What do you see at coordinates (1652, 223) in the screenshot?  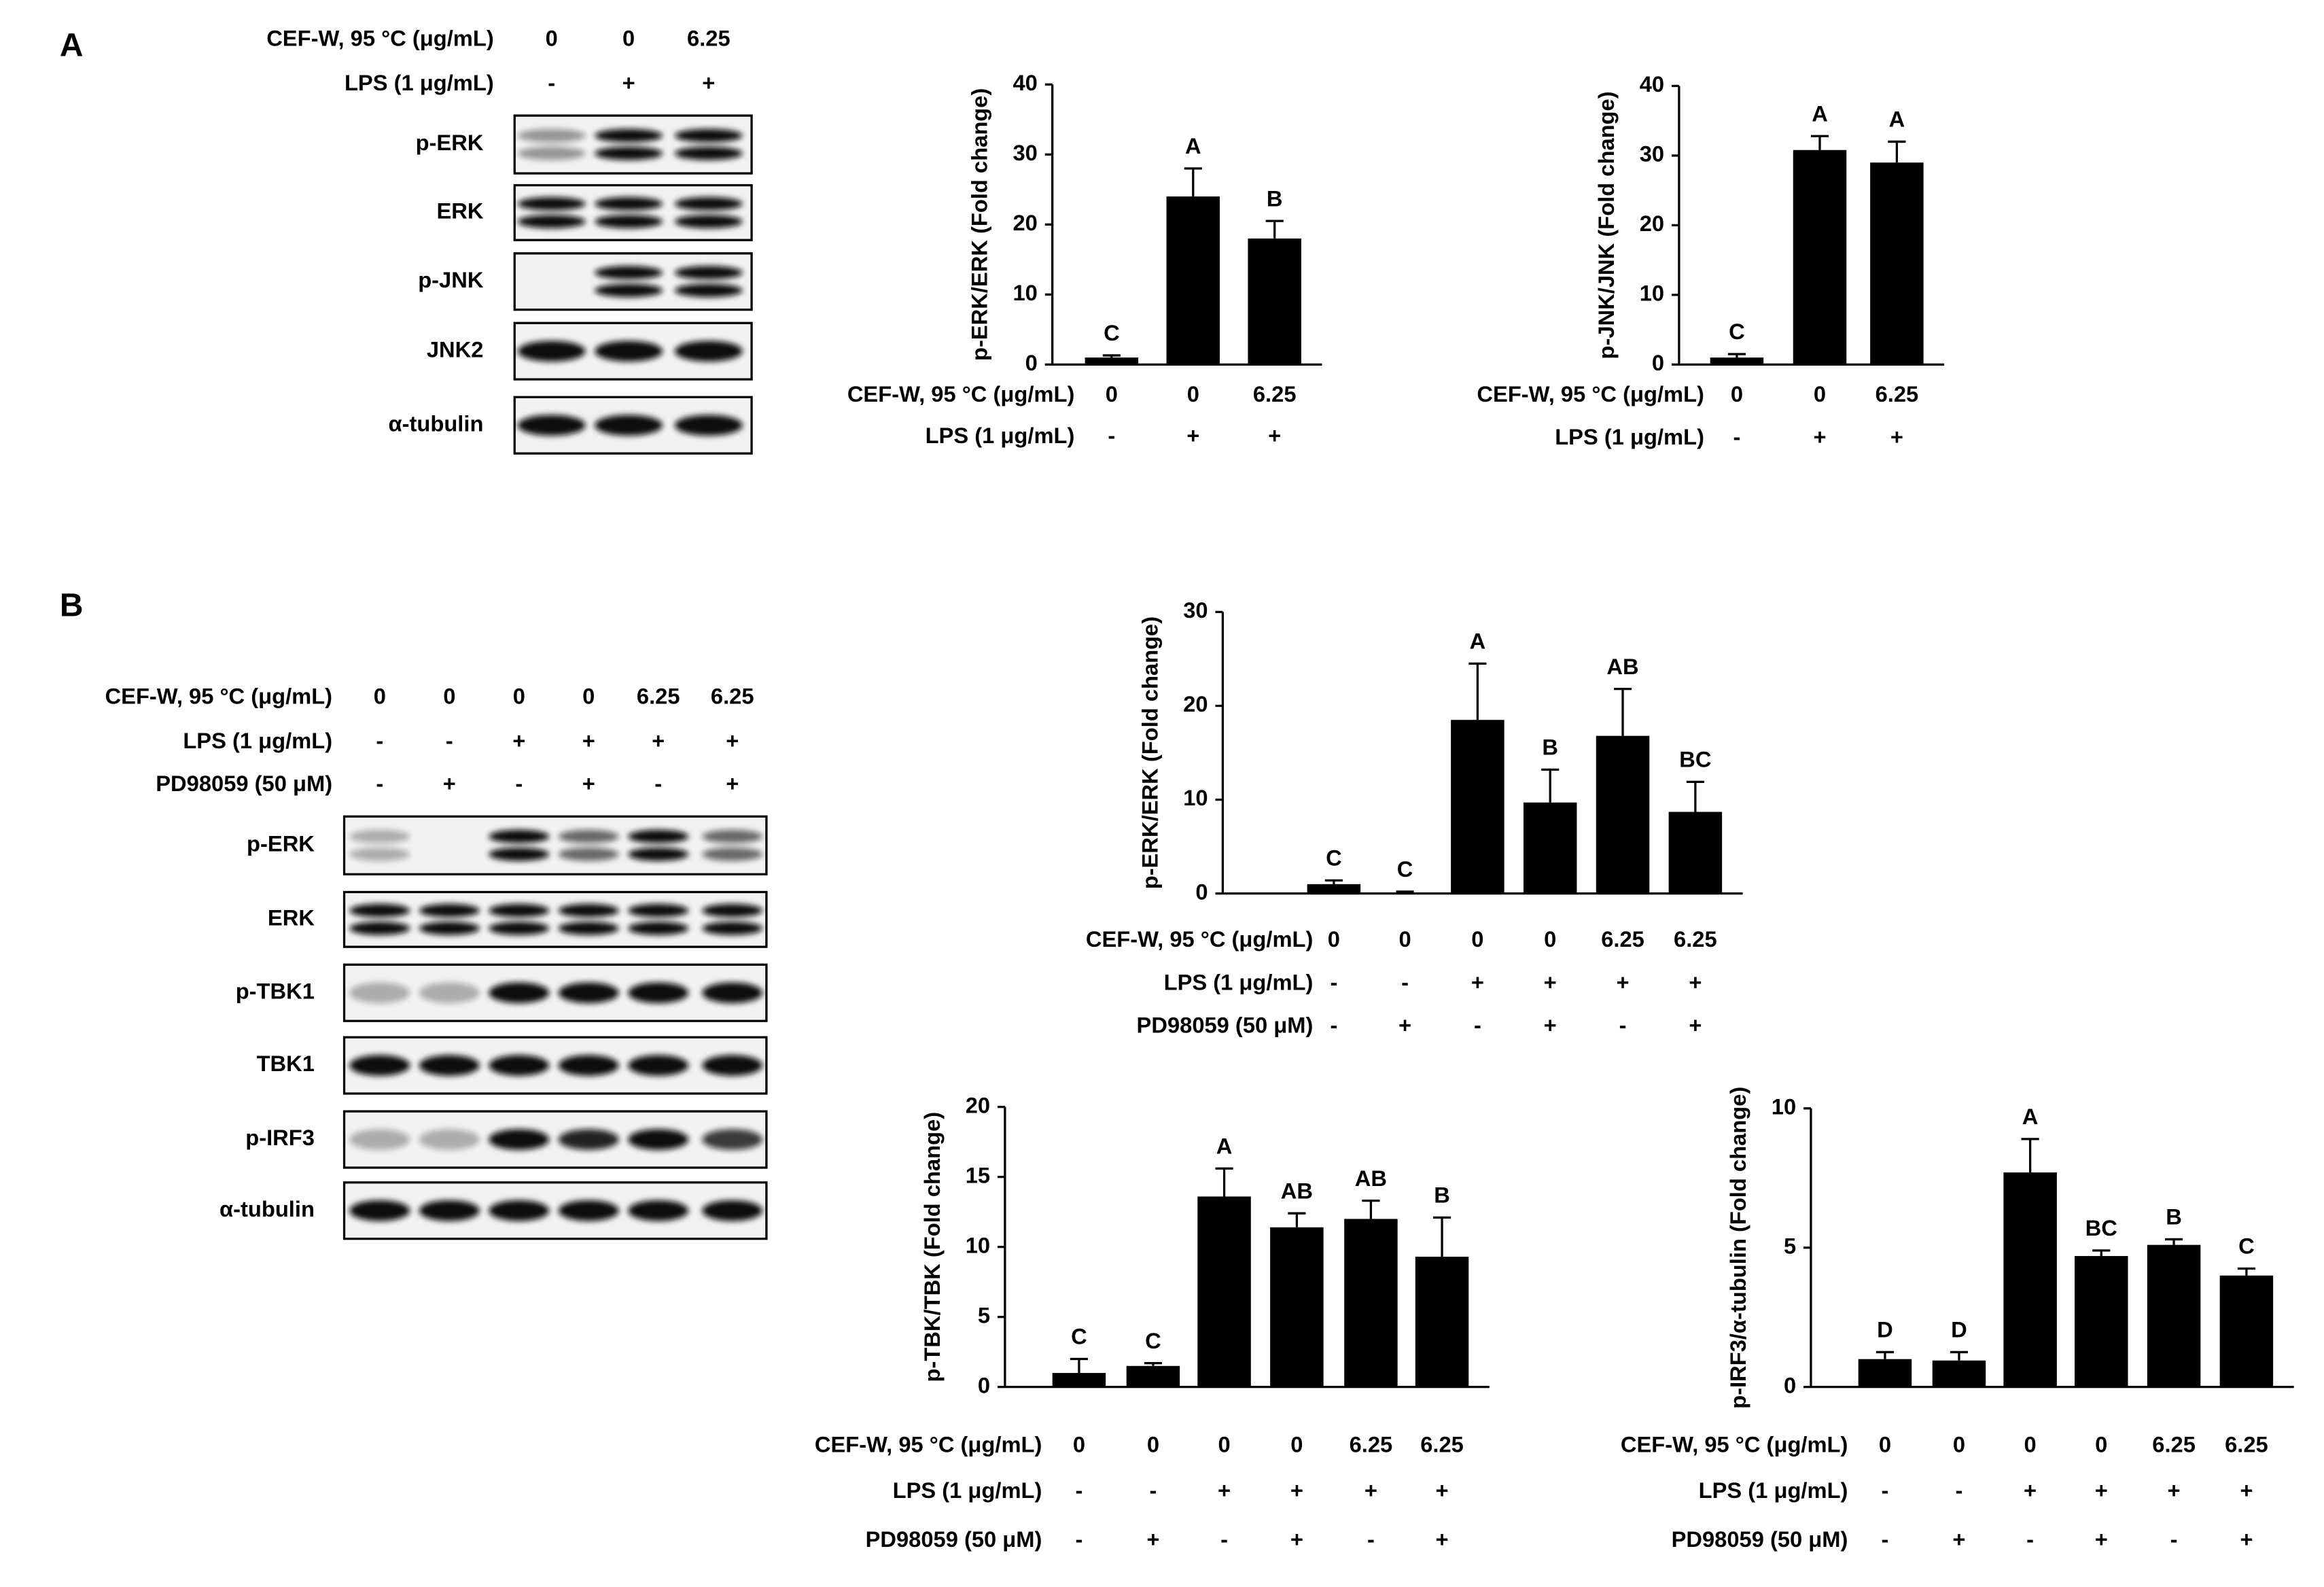 I see `y-tick-label: 20` at bounding box center [1652, 223].